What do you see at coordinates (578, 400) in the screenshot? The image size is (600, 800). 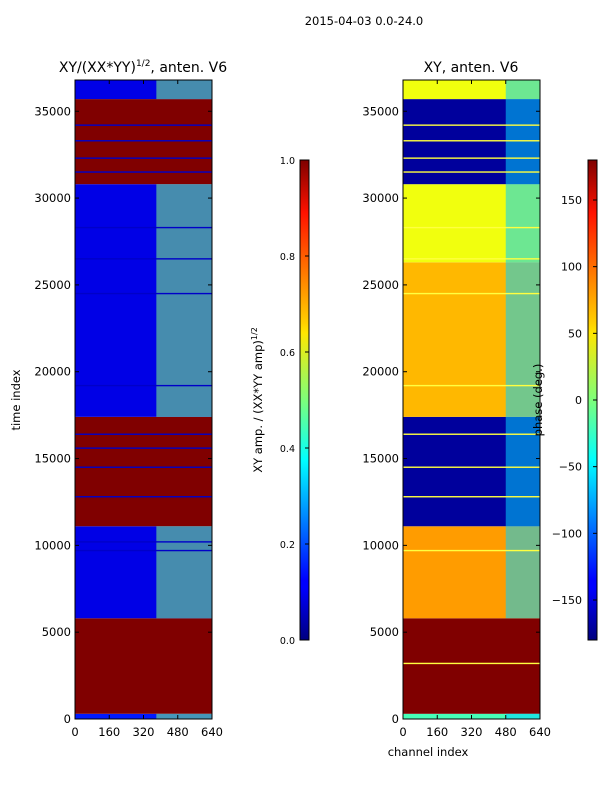 I see `colorbar-tick-label: 0` at bounding box center [578, 400].